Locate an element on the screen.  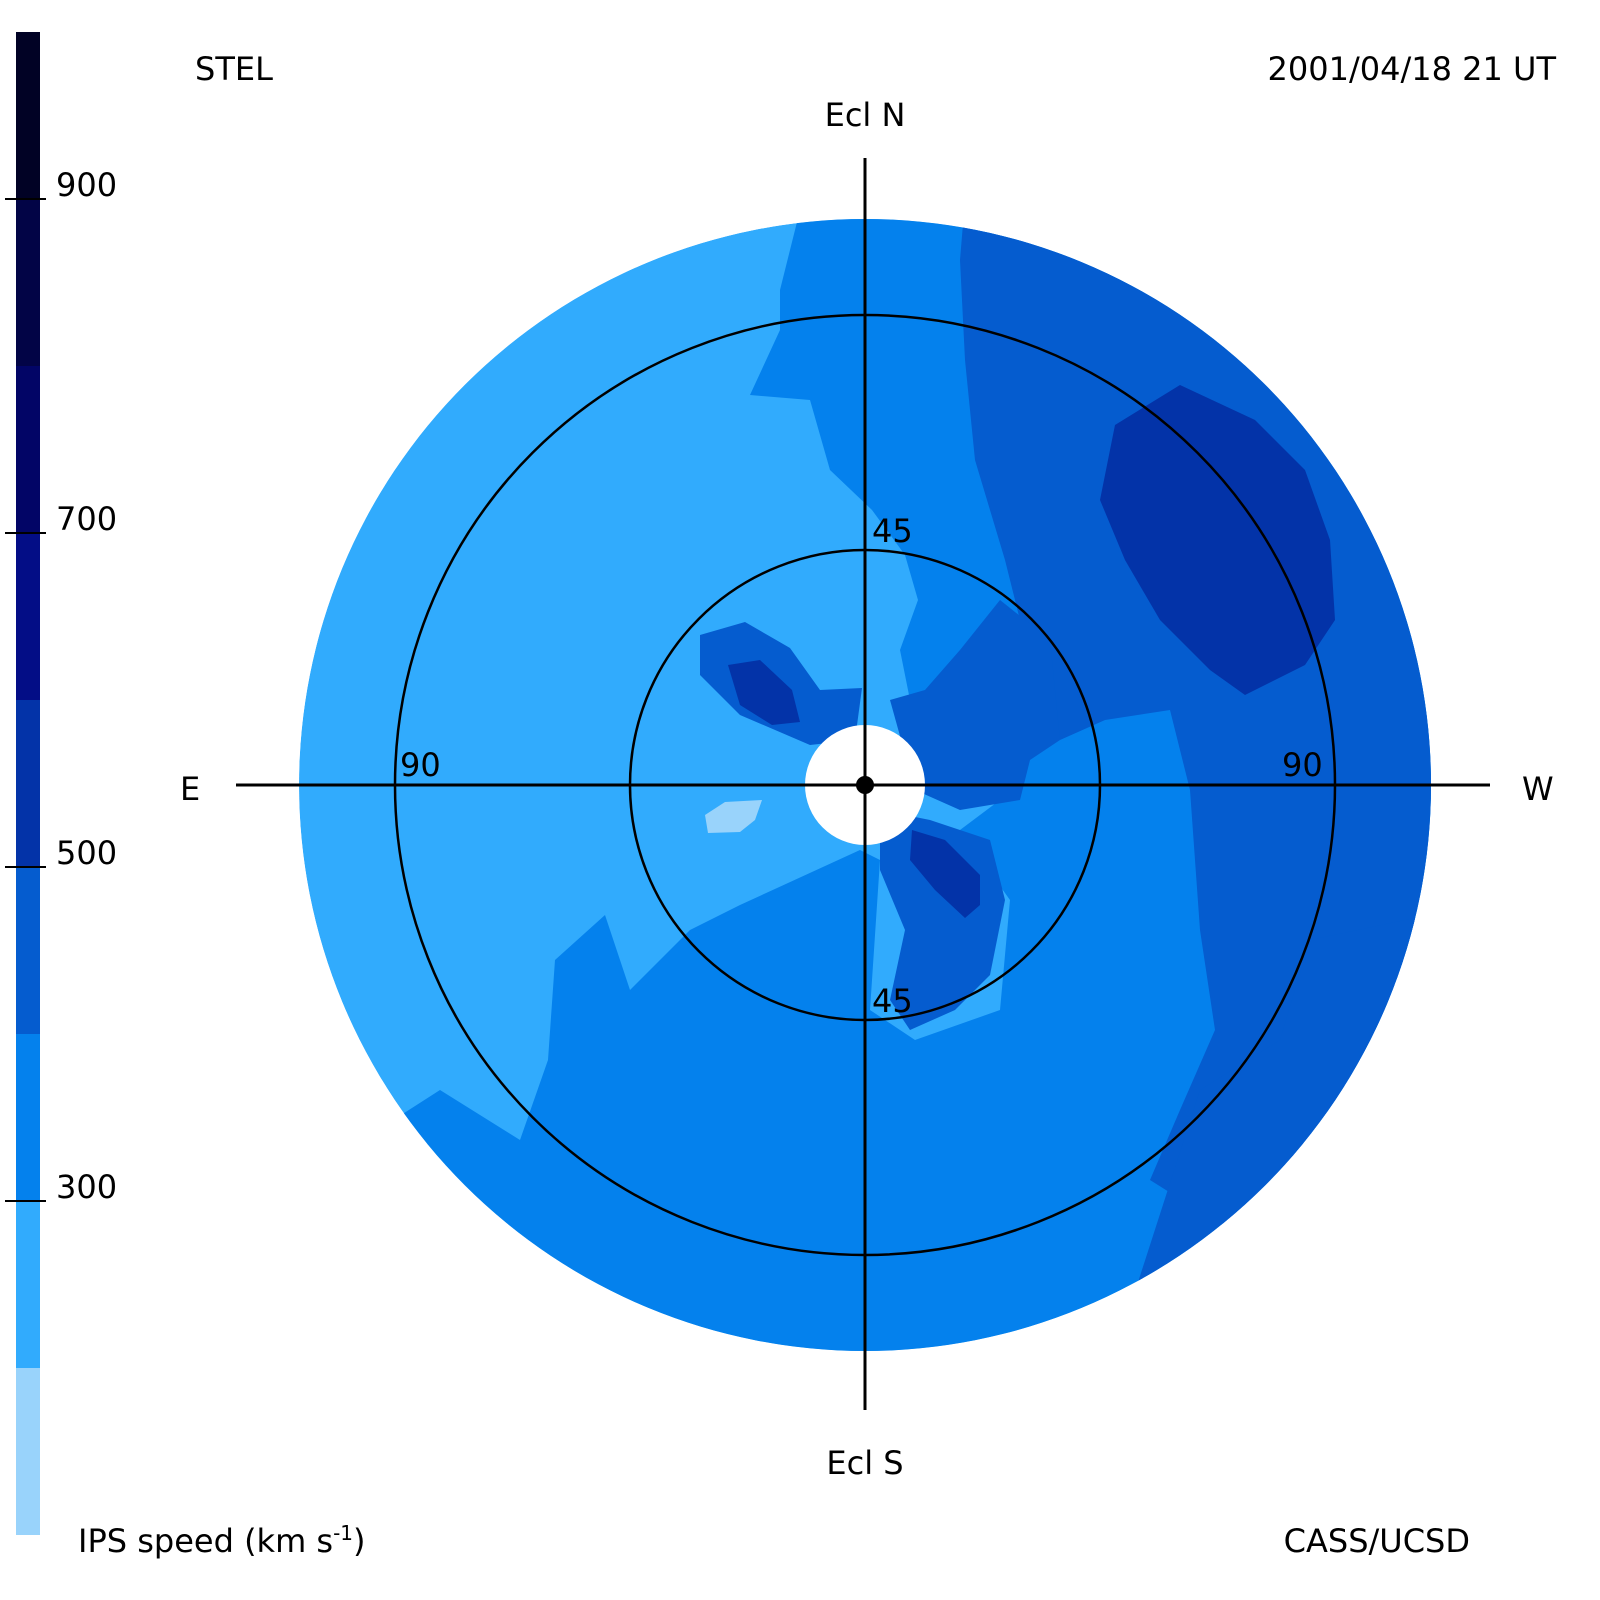
timestamp-label: 2001/04/18 21 UT is located at coordinates (1412, 69).